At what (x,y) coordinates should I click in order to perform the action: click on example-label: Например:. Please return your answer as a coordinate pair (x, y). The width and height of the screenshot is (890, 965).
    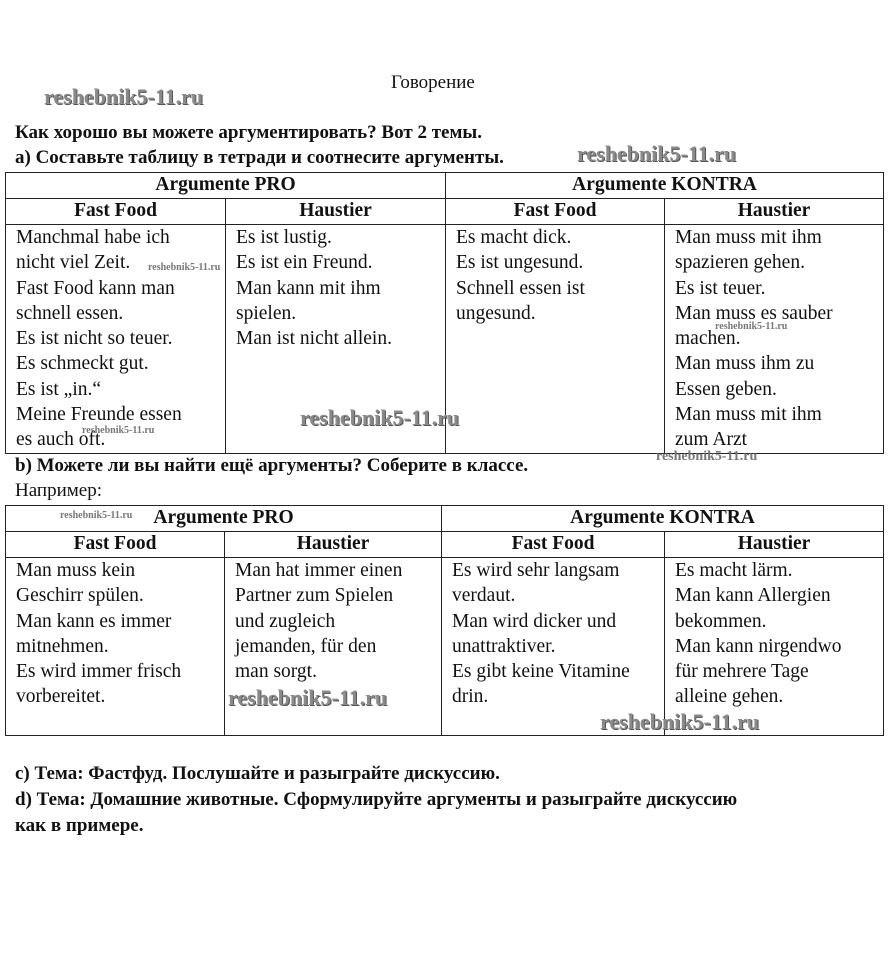
    Looking at the image, I should click on (58, 490).